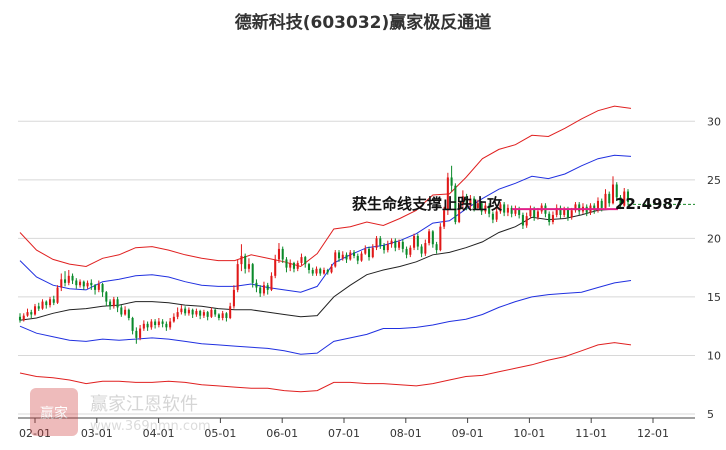 This screenshot has height=450, width=726. I want to click on annotation-value: 22.4987, so click(649, 204).